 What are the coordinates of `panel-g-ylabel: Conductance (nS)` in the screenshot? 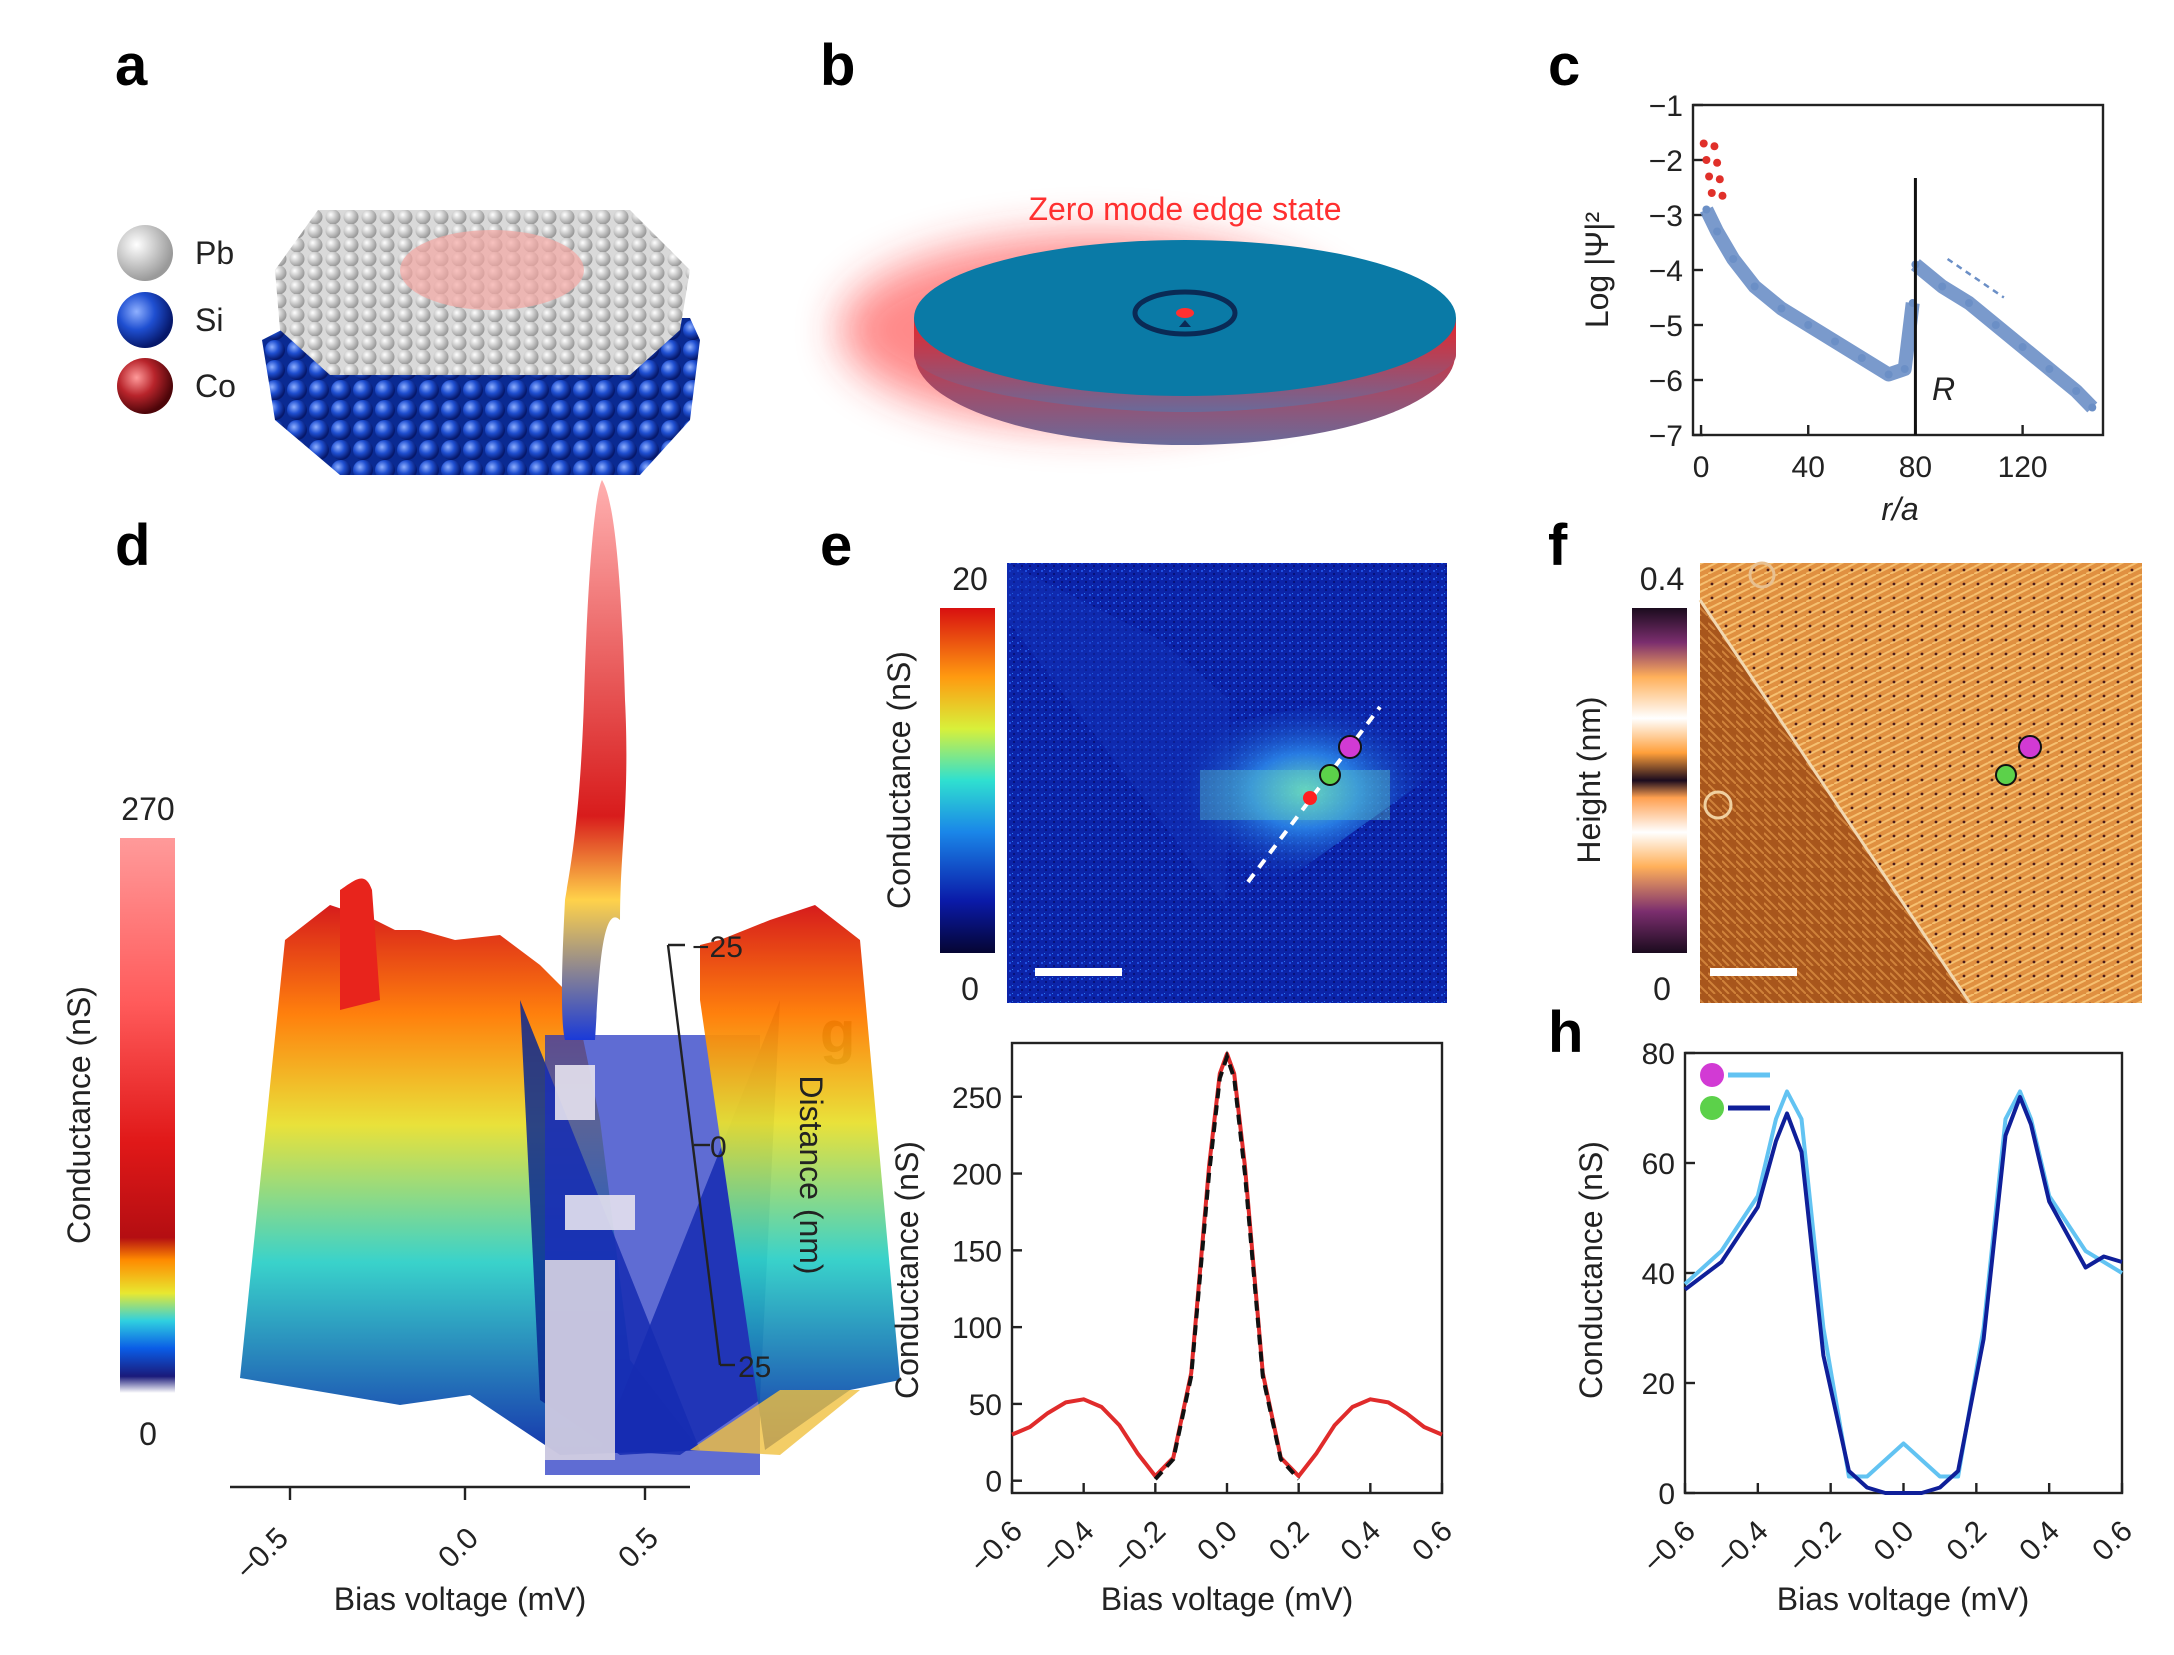 It's located at (907, 1270).